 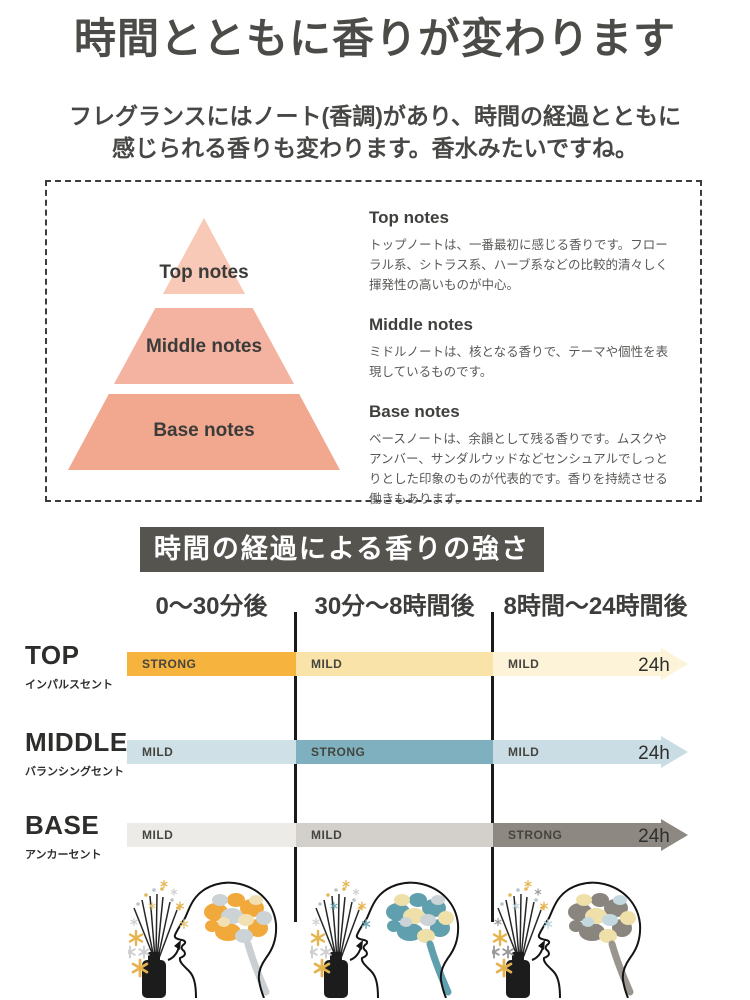 What do you see at coordinates (342, 549) in the screenshot?
I see `strength-chart-banner: 時間の経過による香りの強さ` at bounding box center [342, 549].